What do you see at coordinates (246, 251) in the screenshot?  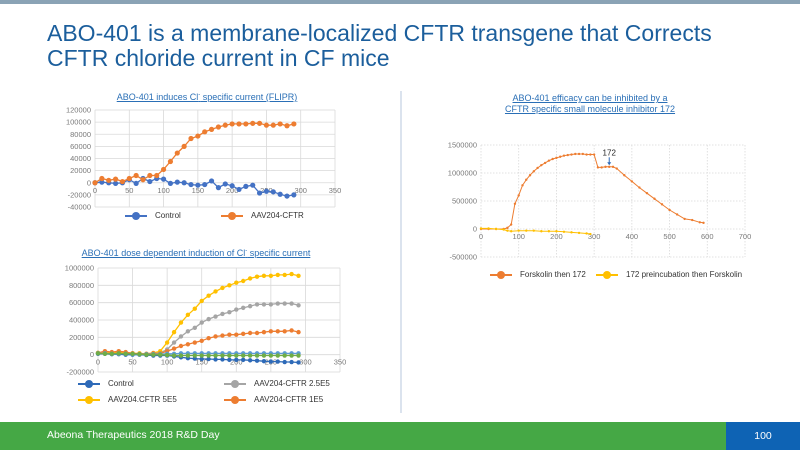 I see `dose-chart-title-sup: -` at bounding box center [246, 251].